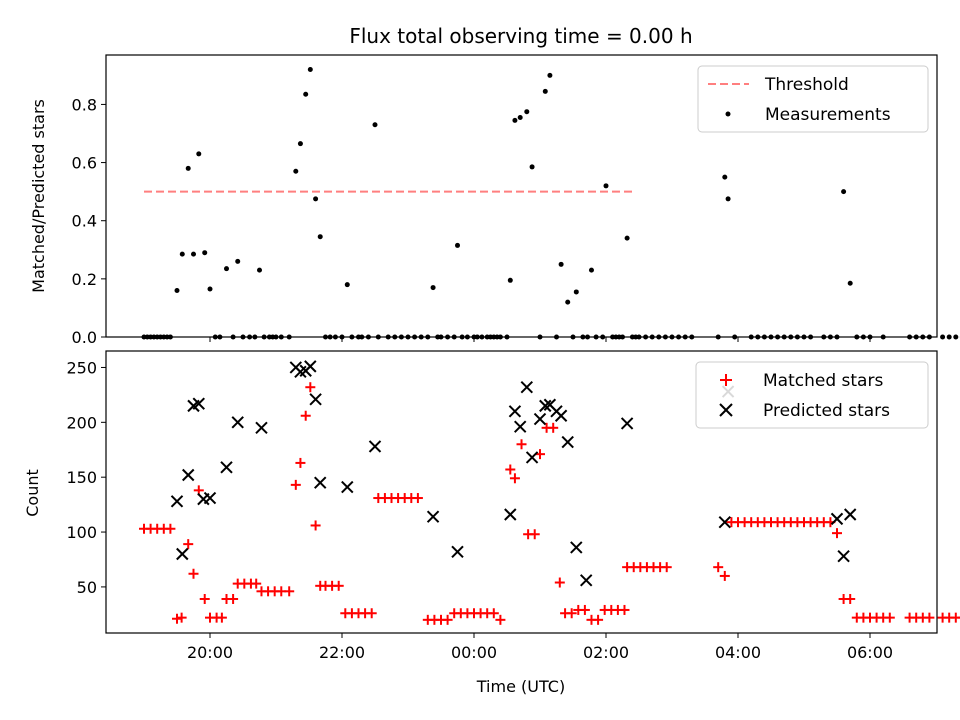  I want to click on x-axis-label: Time (UTC), so click(520, 686).